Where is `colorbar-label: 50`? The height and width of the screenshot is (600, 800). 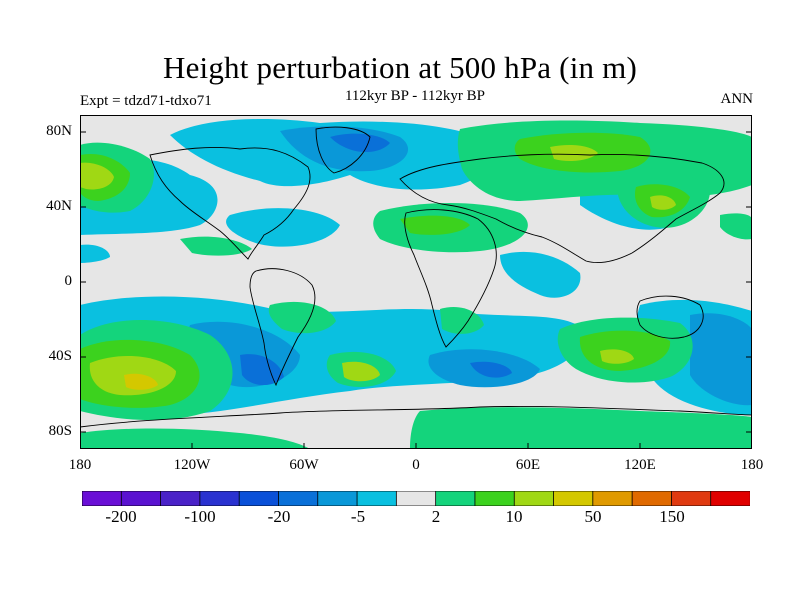 colorbar-label: 50 is located at coordinates (593, 516).